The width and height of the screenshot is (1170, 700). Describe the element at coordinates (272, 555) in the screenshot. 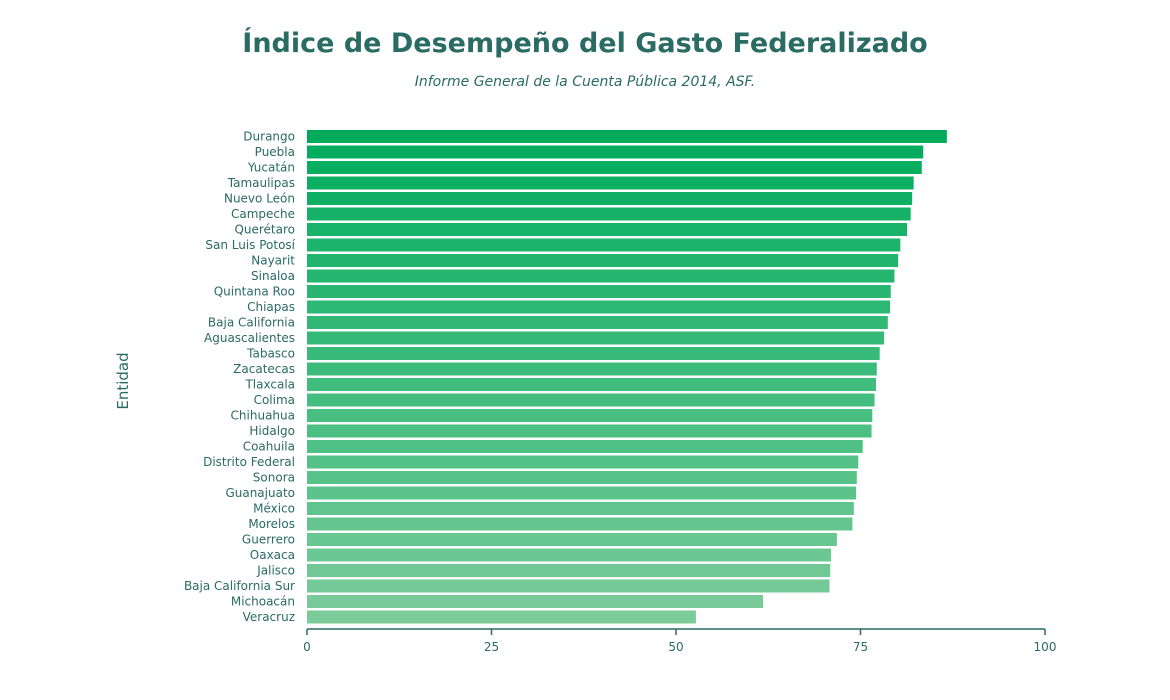

I see `category-label: Oaxaca` at that location.